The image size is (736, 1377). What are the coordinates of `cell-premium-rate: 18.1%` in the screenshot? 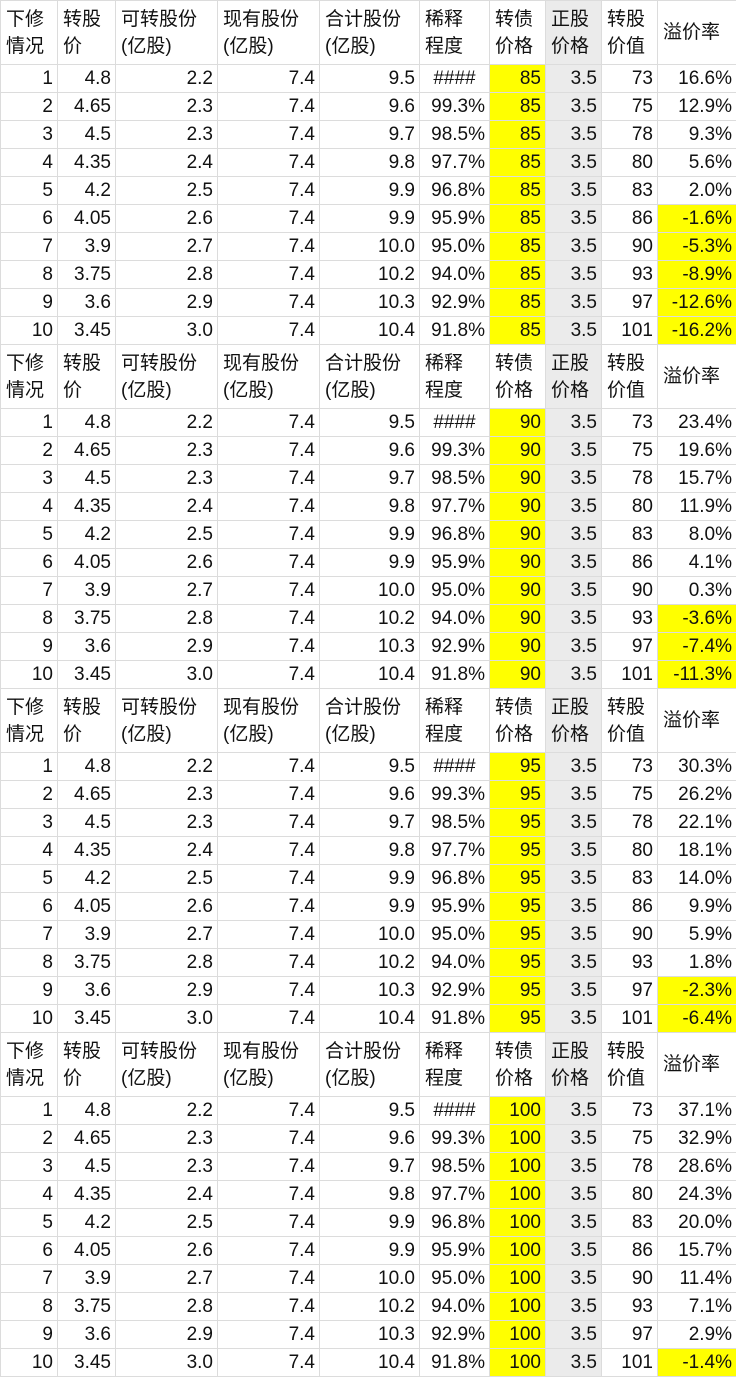 It's located at (697, 851).